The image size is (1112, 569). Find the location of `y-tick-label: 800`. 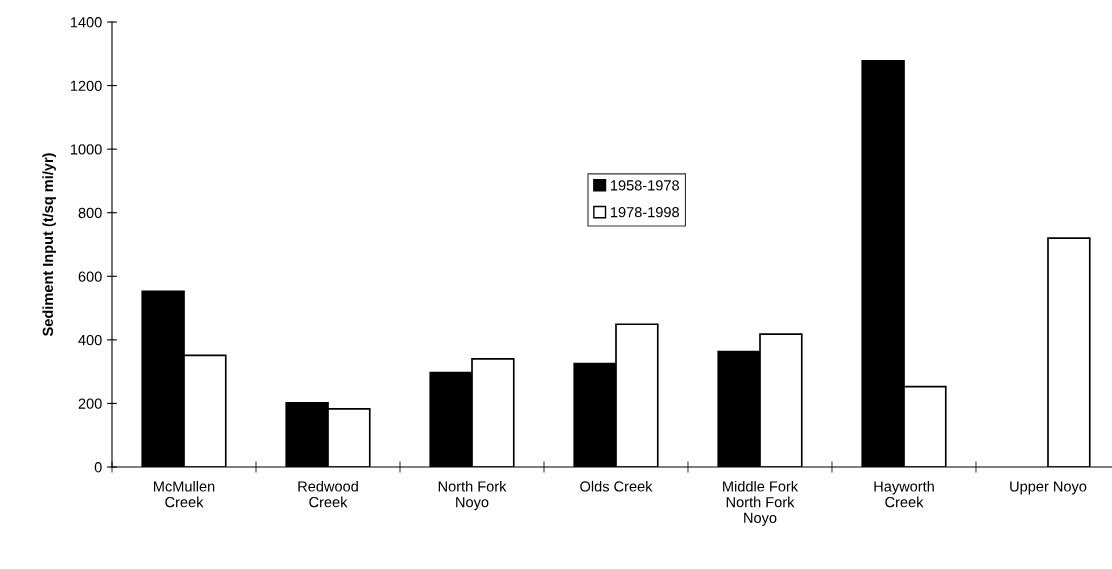

y-tick-label: 800 is located at coordinates (90, 213).